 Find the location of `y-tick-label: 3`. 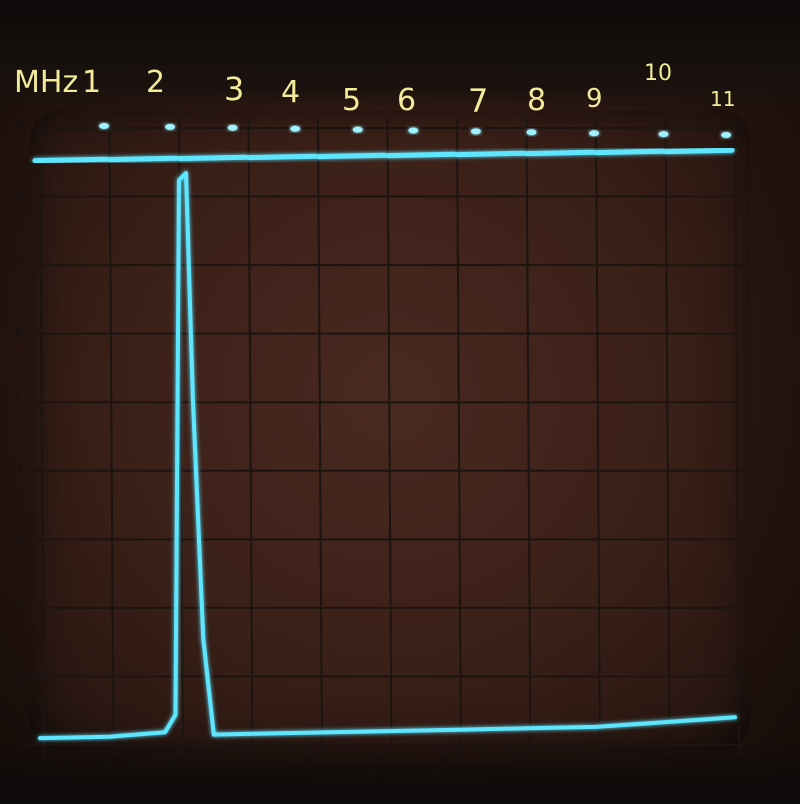

y-tick-label: 3 is located at coordinates (18, 539).